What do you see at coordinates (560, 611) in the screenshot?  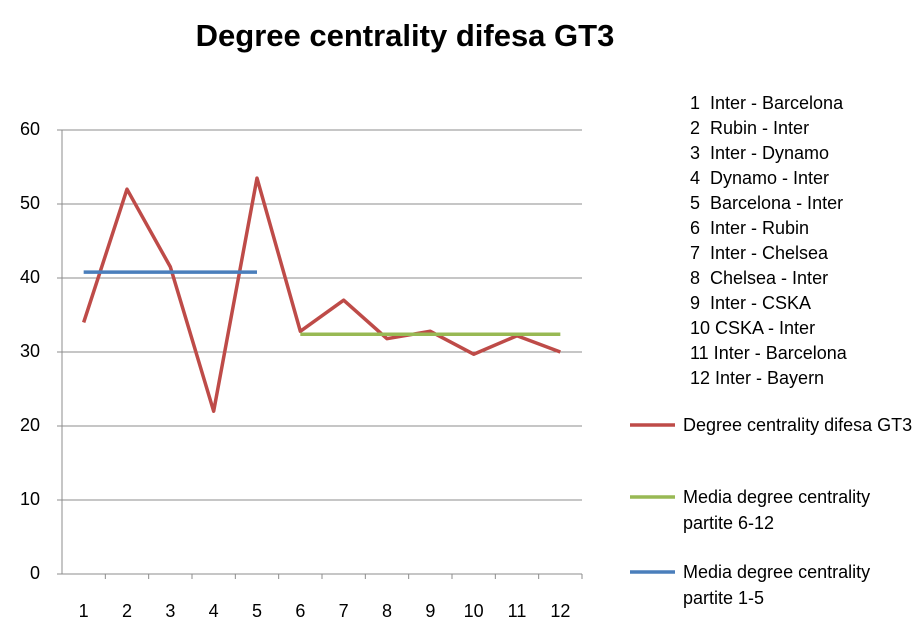 I see `x-tick-label: 12` at bounding box center [560, 611].